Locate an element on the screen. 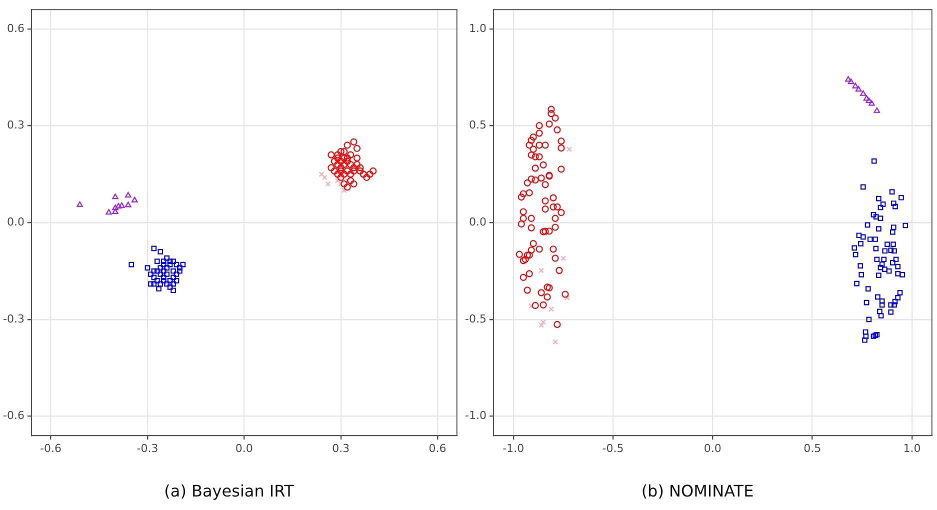  text: (b) NOMINATE is located at coordinates (697, 491).